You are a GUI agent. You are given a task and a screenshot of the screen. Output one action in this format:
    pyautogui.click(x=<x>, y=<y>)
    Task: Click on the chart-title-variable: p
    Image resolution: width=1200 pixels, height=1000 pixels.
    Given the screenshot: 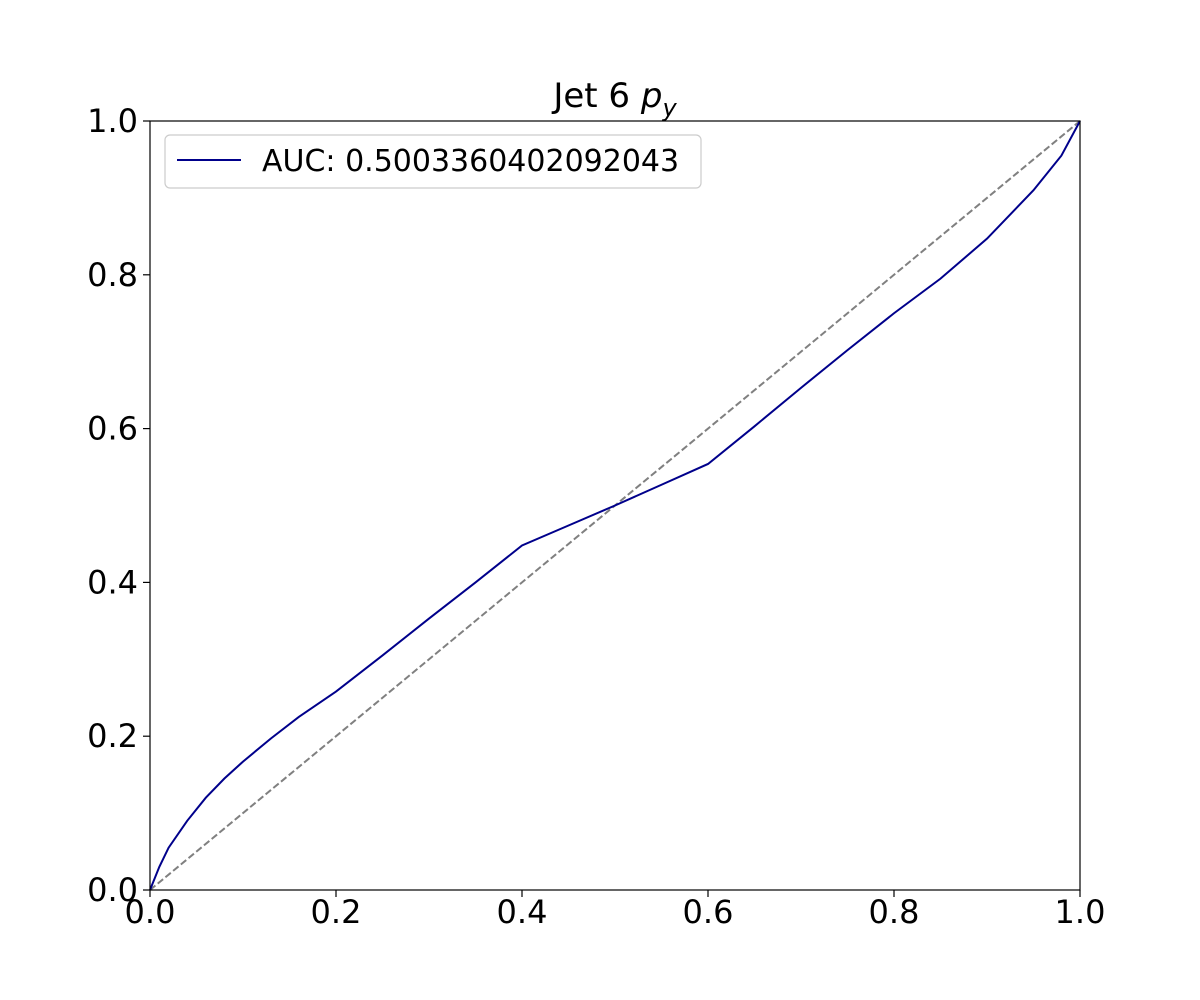 What is the action you would take?
    pyautogui.click(x=651, y=96)
    